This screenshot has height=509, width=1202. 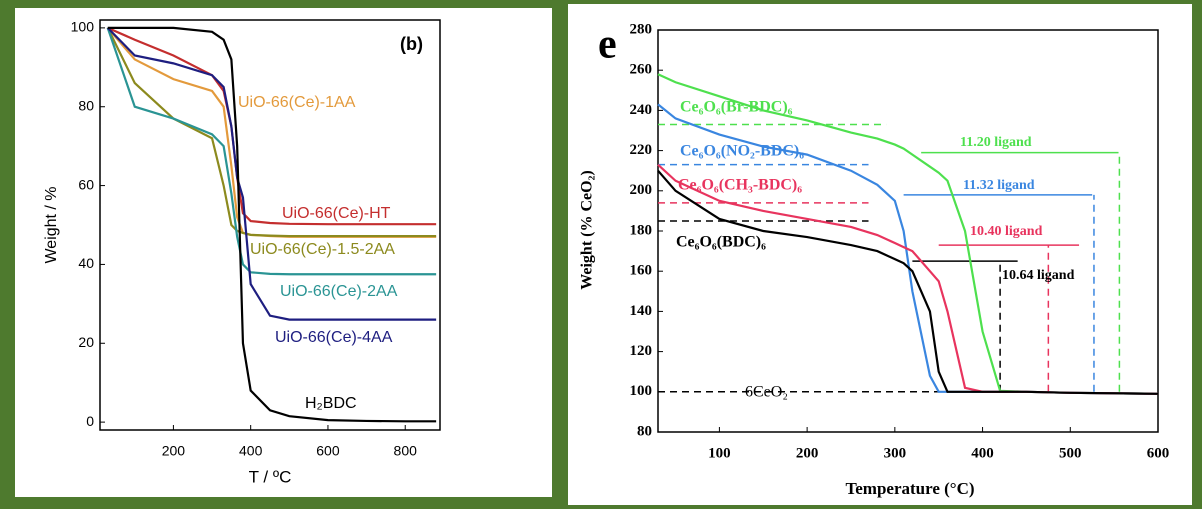 What do you see at coordinates (721, 242) in the screenshot?
I see `series-label: Ce₆O₆(BDC)₆` at bounding box center [721, 242].